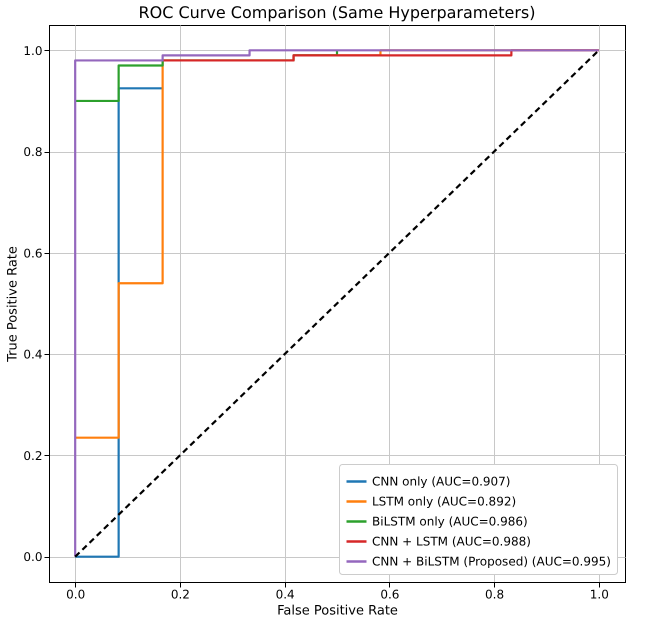 The height and width of the screenshot is (622, 645). I want to click on y-tick-label: 0.0, so click(32, 557).